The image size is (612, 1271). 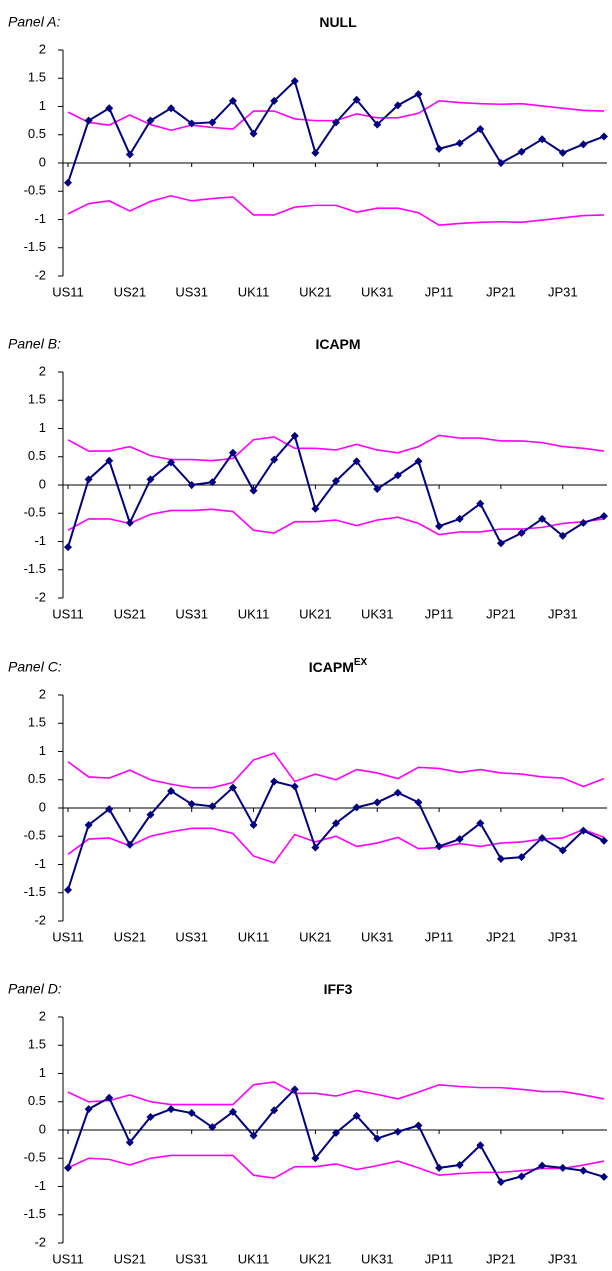 What do you see at coordinates (34, 22) in the screenshot?
I see `panel-label: Panel A:` at bounding box center [34, 22].